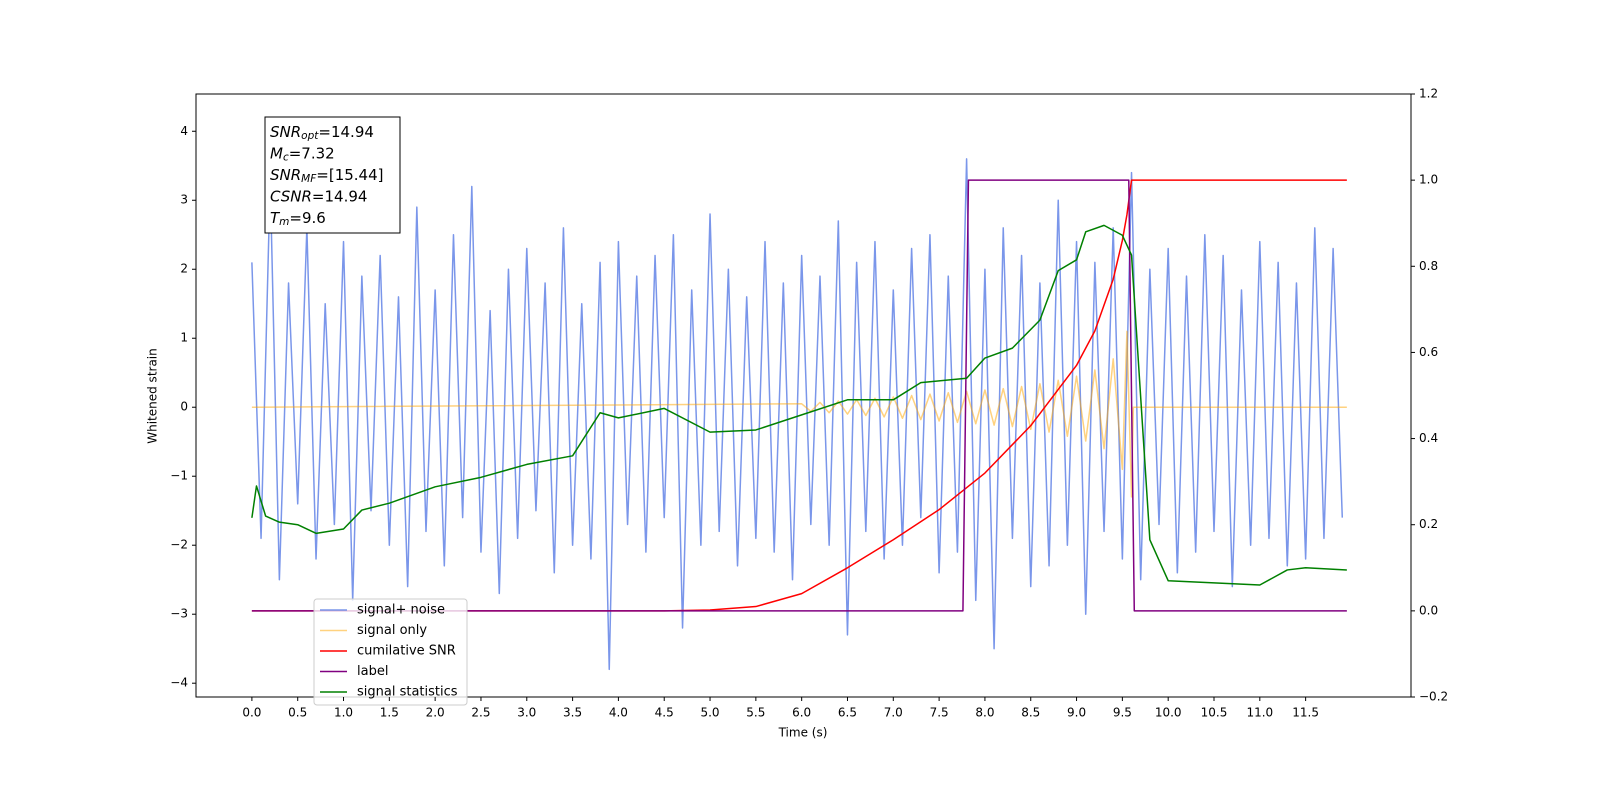  Describe the element at coordinates (1428, 438) in the screenshot. I see `y2-tick-label: 0.4` at that location.